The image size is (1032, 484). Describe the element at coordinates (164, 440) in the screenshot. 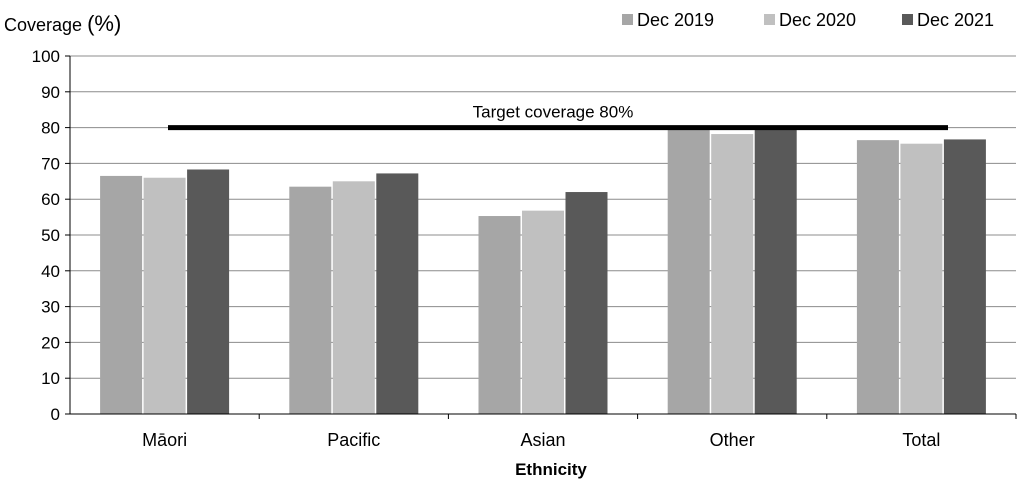

I see `category-label: Māori` at that location.